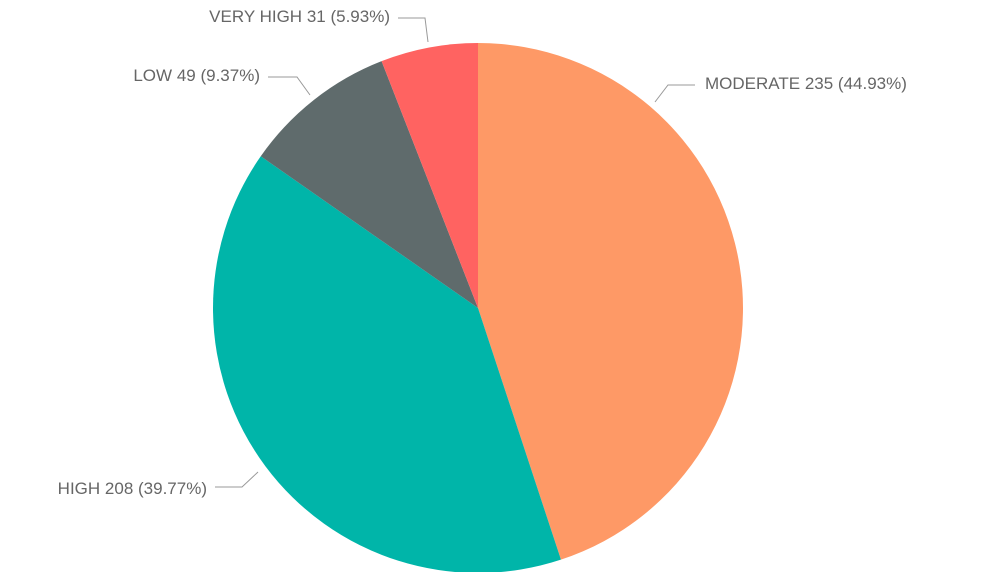 This screenshot has width=981, height=572. I want to click on slice-label: MODERATE 235 (44.93%), so click(806, 83).